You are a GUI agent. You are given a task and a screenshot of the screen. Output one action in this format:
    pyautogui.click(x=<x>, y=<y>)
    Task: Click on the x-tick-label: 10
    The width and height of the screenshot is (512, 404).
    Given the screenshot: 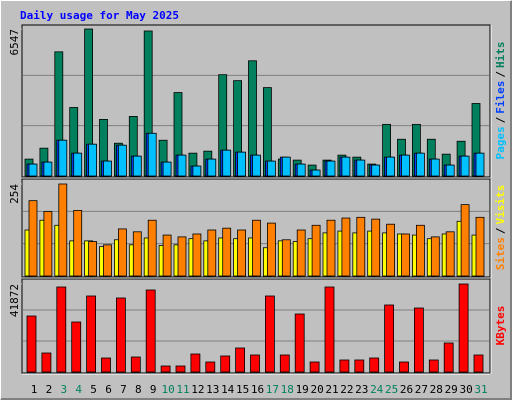 What is the action you would take?
    pyautogui.click(x=167, y=389)
    